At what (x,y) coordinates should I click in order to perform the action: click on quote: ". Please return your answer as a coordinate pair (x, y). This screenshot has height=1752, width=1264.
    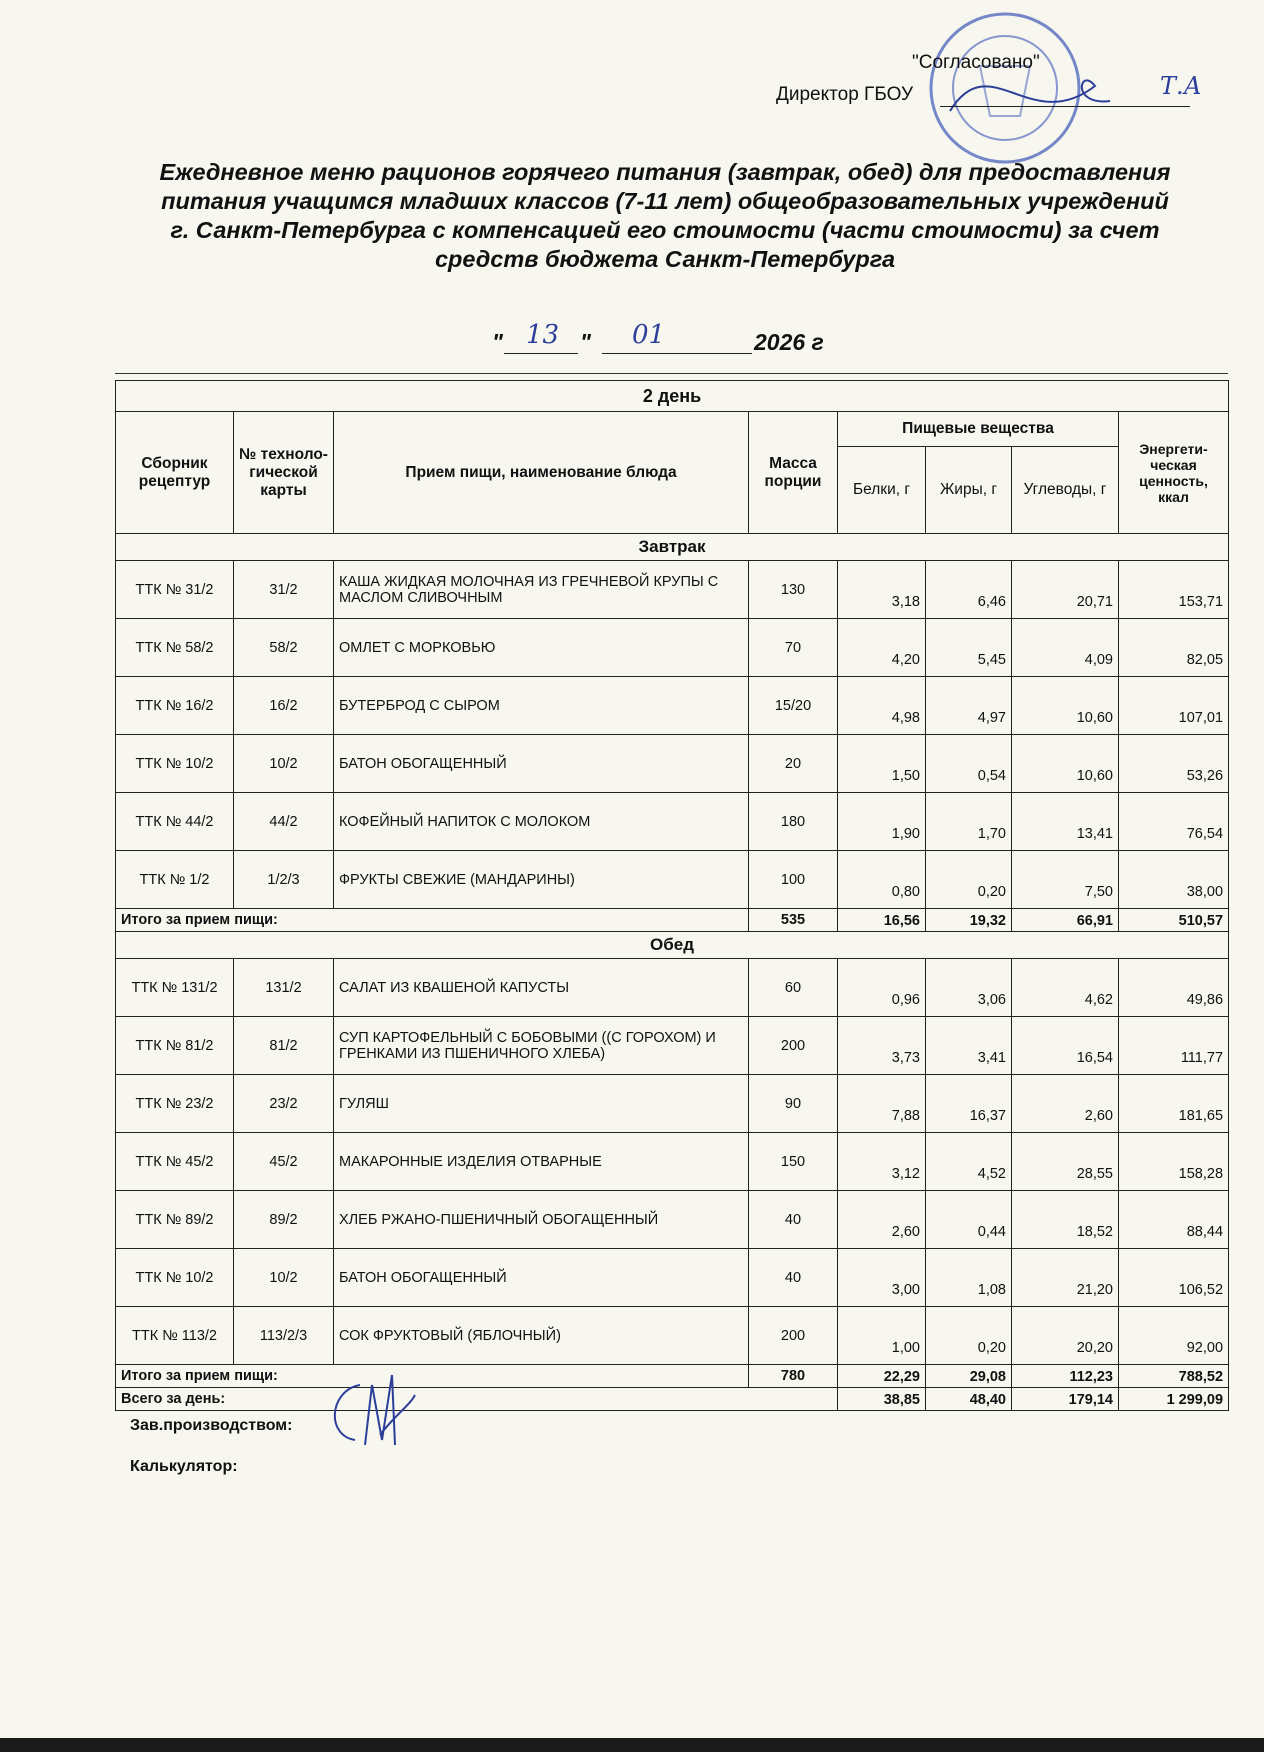
    Looking at the image, I should click on (585, 342).